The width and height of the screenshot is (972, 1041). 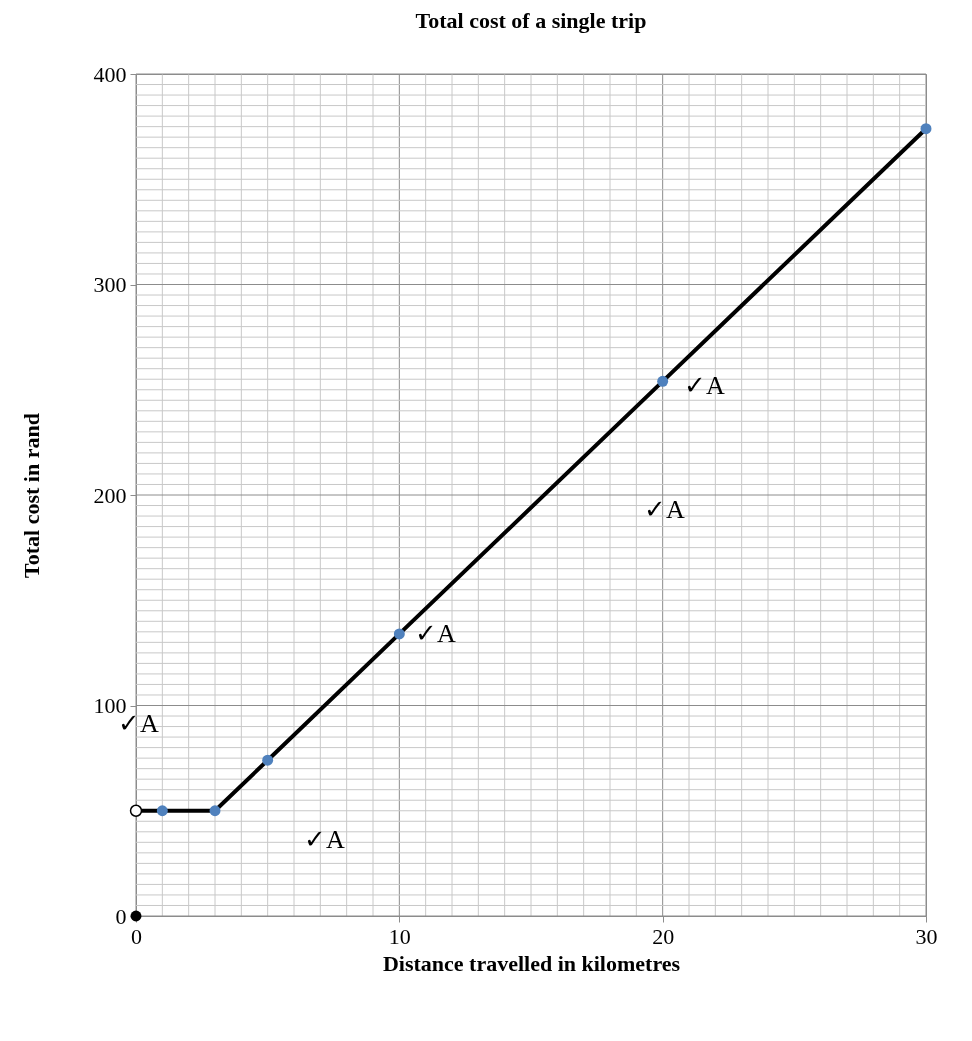 What do you see at coordinates (31, 495) in the screenshot?
I see `y-axis-title: Total cost in rand` at bounding box center [31, 495].